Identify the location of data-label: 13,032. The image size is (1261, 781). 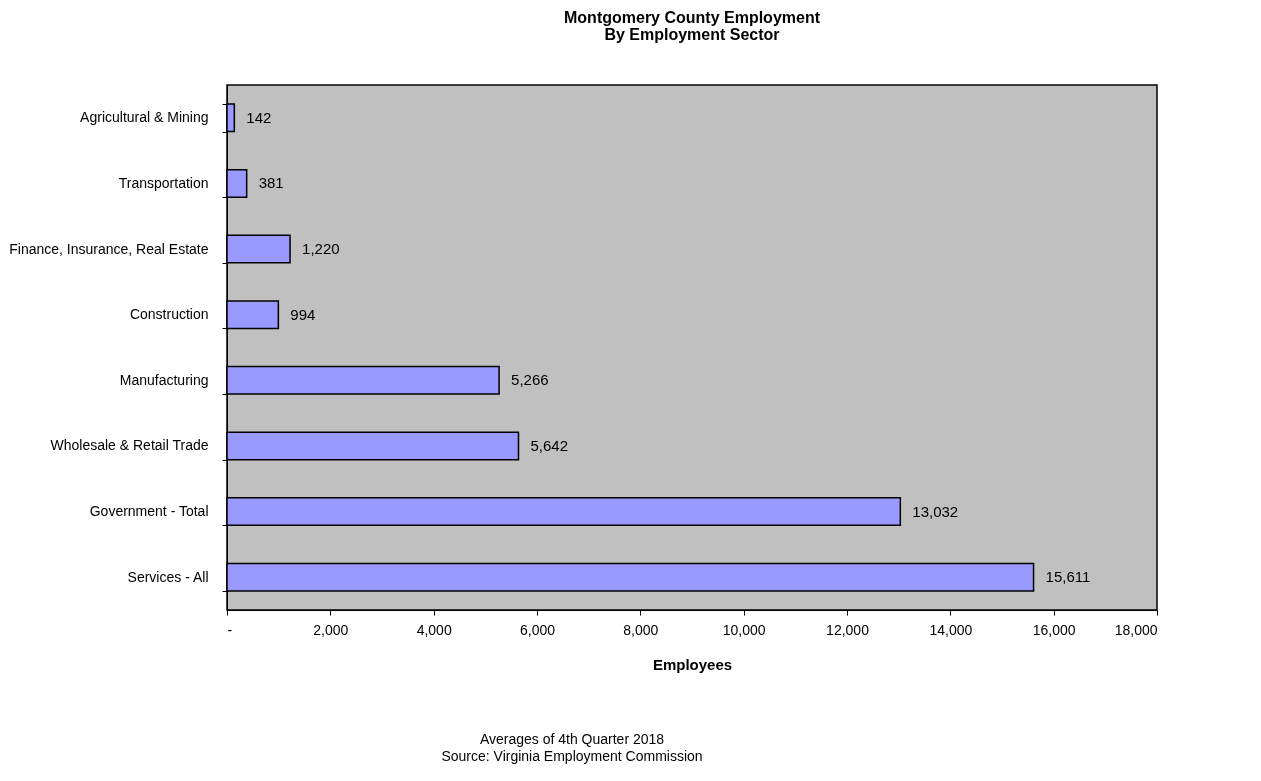
(935, 511).